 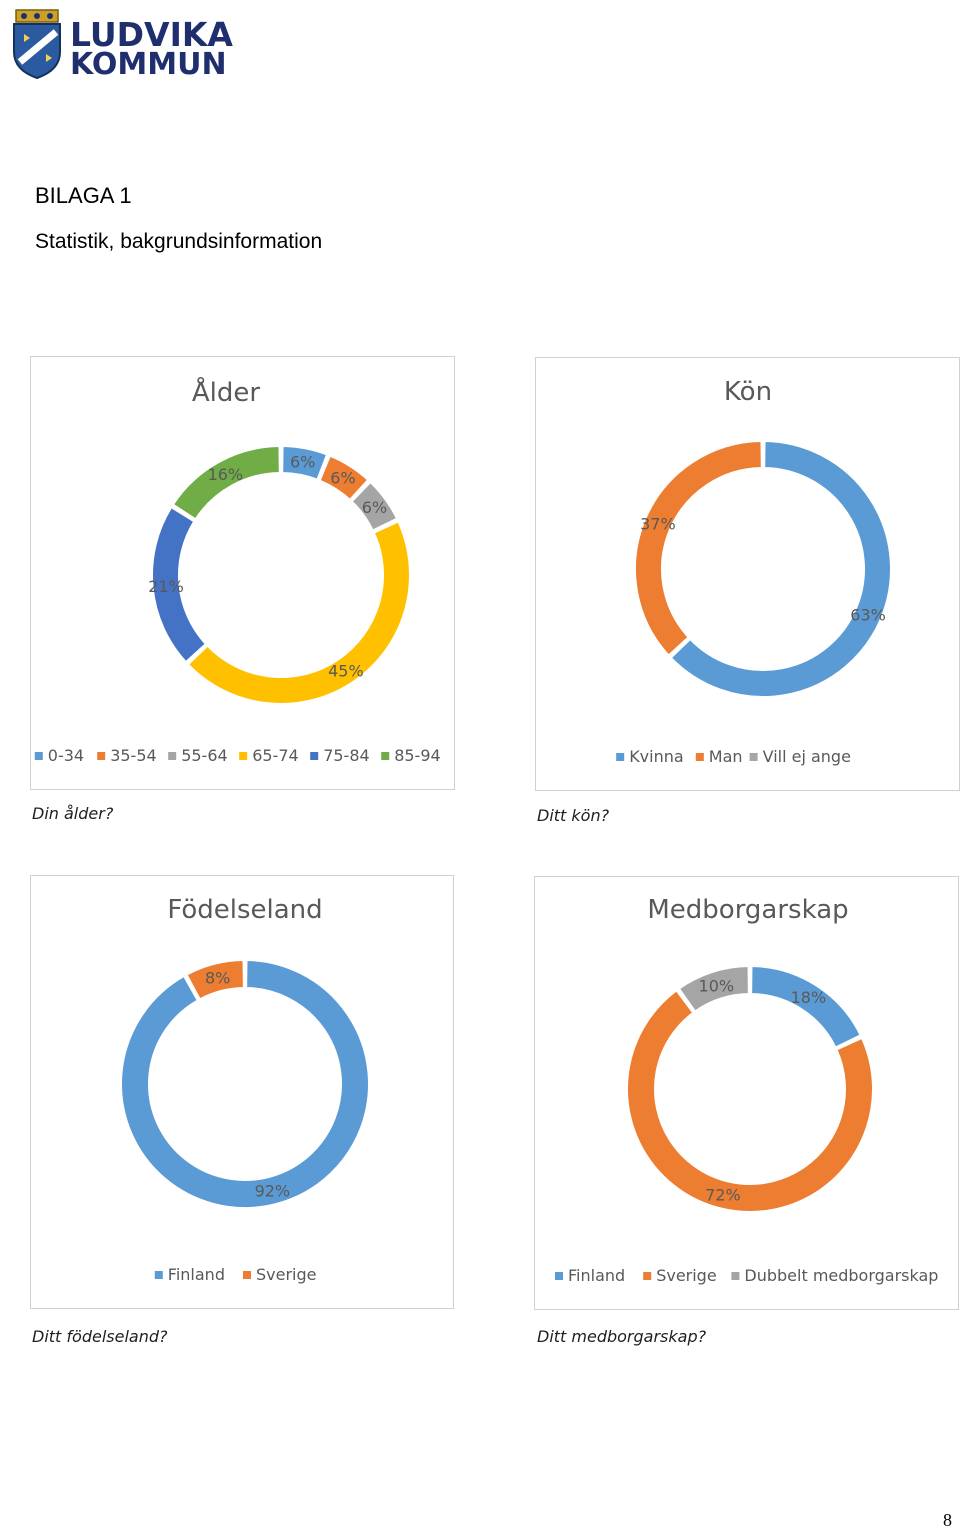 What do you see at coordinates (809, 997) in the screenshot?
I see `data-label-finland: 18%` at bounding box center [809, 997].